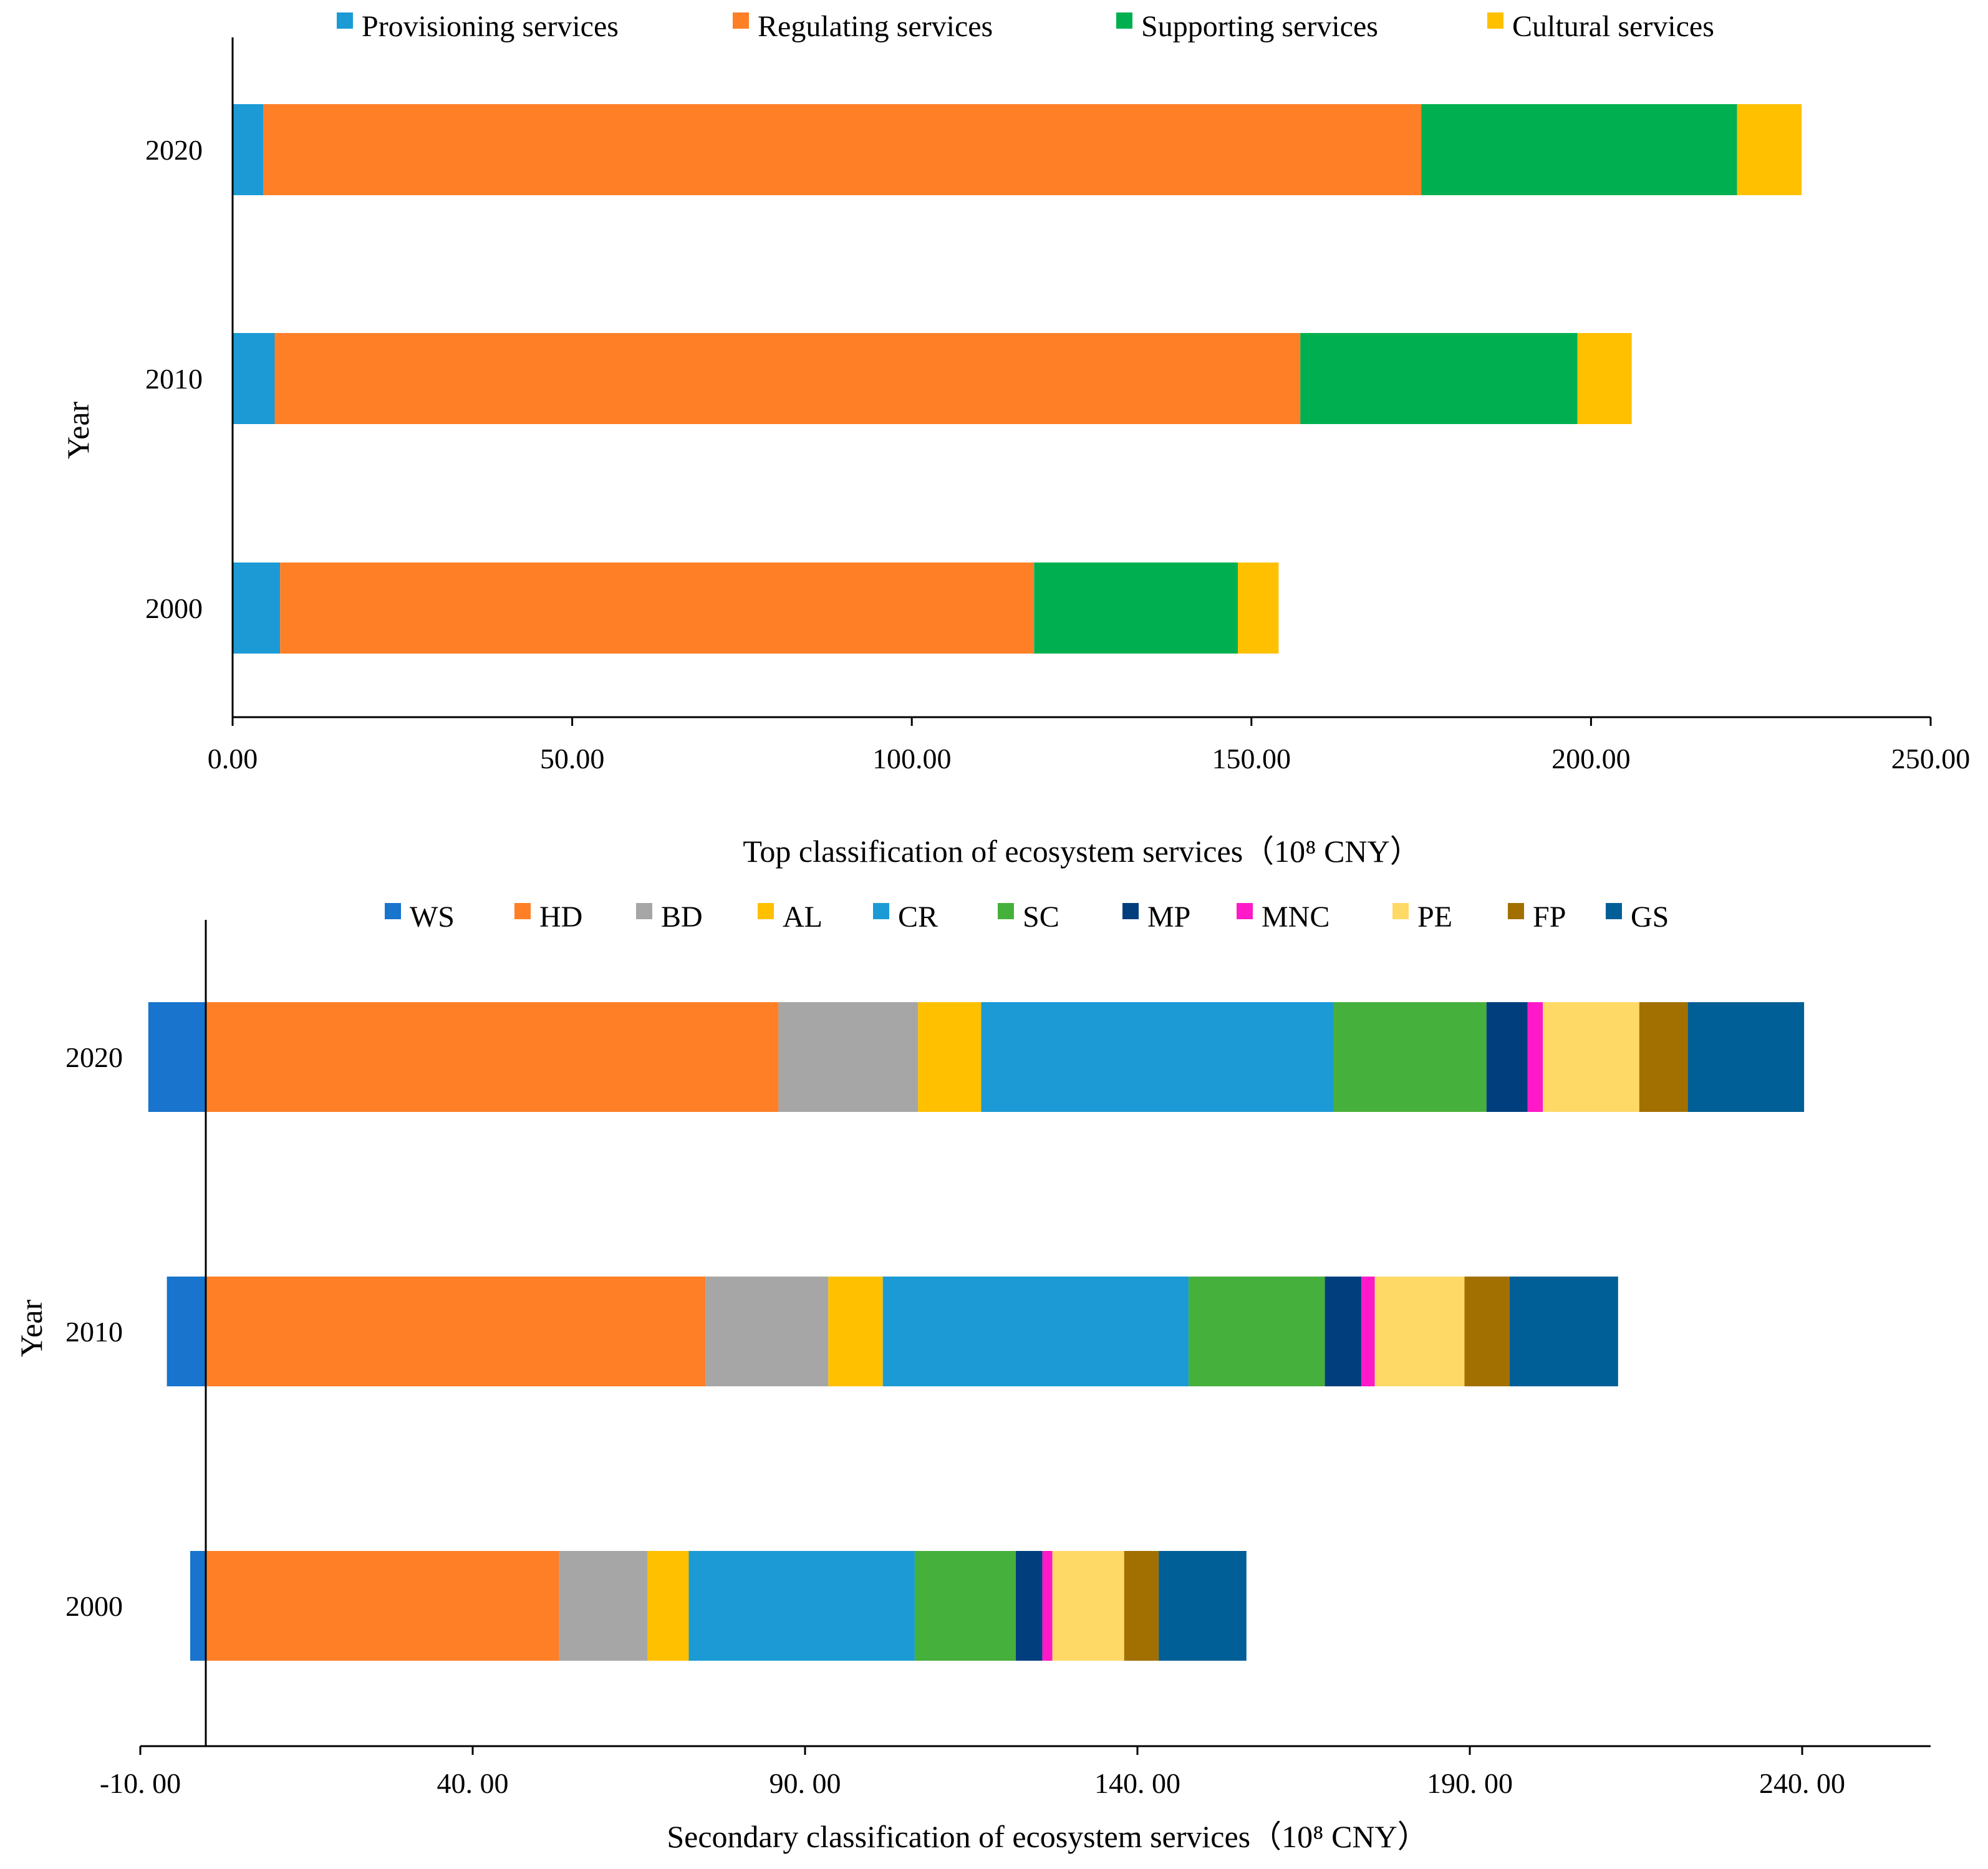 The height and width of the screenshot is (1869, 1988). I want to click on x-tick-label-bottom-4: 190. 00, so click(1470, 1783).